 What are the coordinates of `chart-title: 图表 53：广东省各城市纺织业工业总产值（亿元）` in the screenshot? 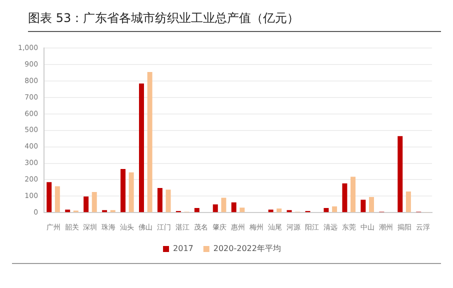 It's located at (234, 21).